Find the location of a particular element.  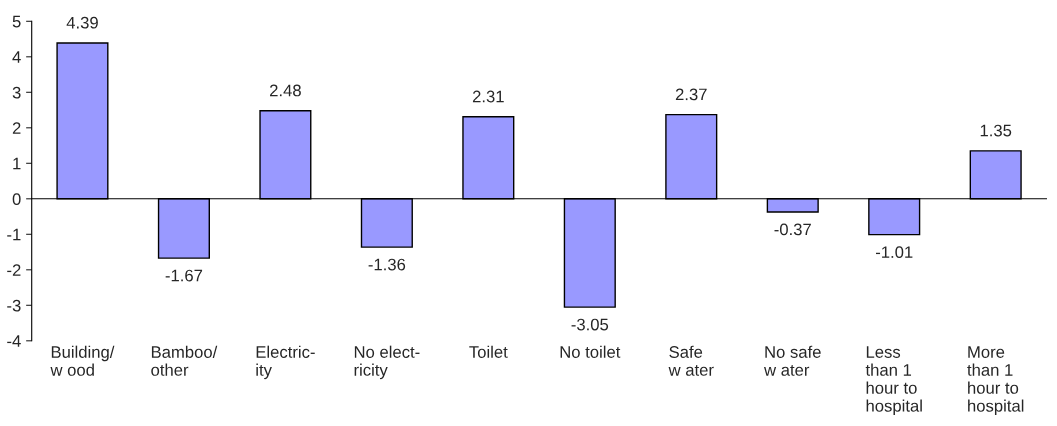

x-tick-label: Safe w ater is located at coordinates (691, 360).